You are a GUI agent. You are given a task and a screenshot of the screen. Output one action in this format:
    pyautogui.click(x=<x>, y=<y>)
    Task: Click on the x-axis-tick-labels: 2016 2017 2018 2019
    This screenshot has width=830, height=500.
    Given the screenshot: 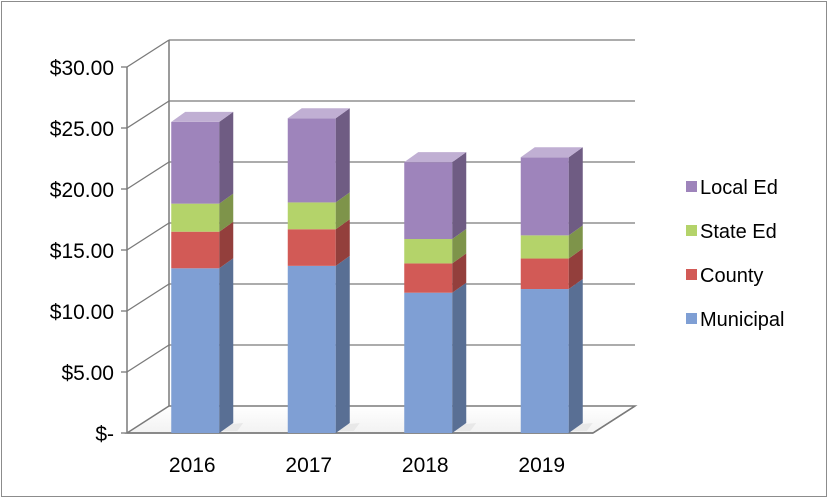 What is the action you would take?
    pyautogui.click(x=367, y=465)
    